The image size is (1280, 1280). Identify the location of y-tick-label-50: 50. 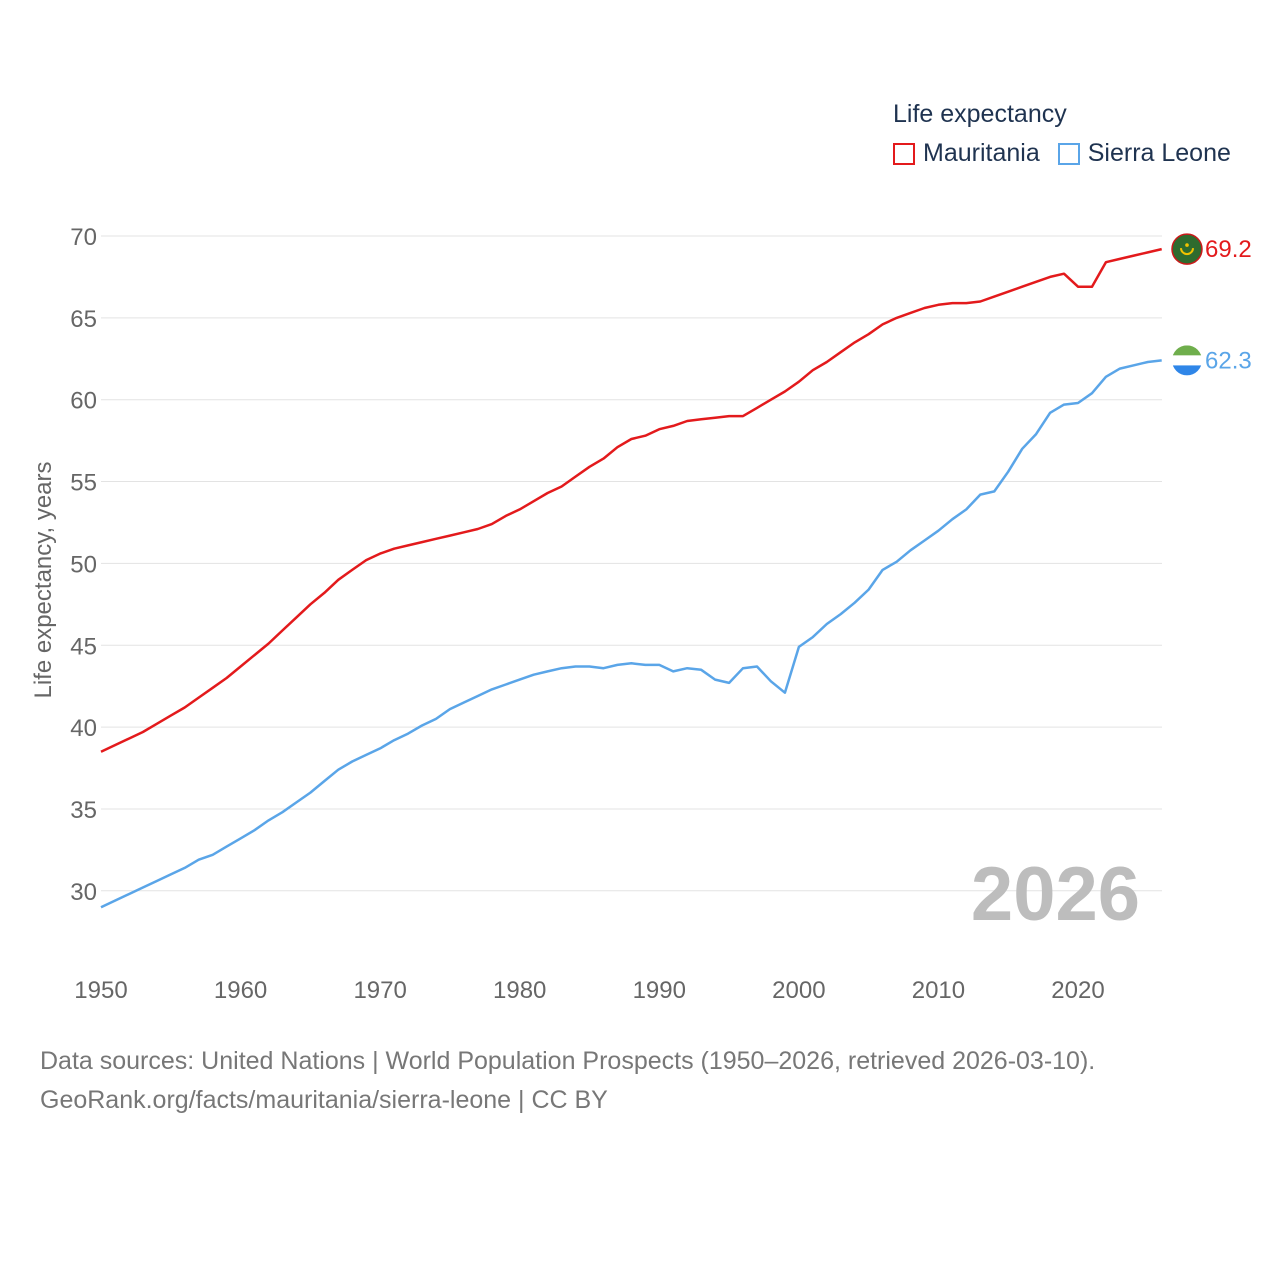
(83, 564).